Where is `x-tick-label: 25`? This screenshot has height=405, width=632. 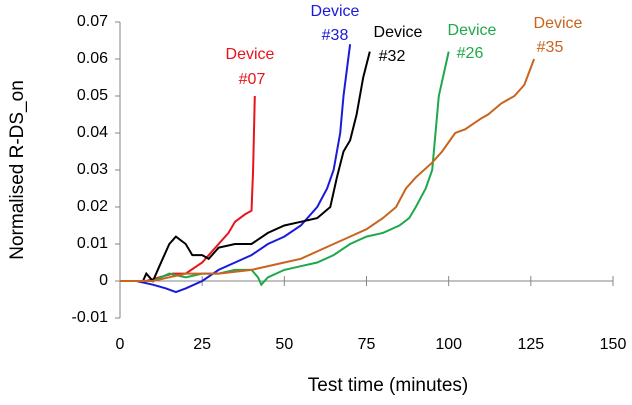
x-tick-label: 25 is located at coordinates (202, 344).